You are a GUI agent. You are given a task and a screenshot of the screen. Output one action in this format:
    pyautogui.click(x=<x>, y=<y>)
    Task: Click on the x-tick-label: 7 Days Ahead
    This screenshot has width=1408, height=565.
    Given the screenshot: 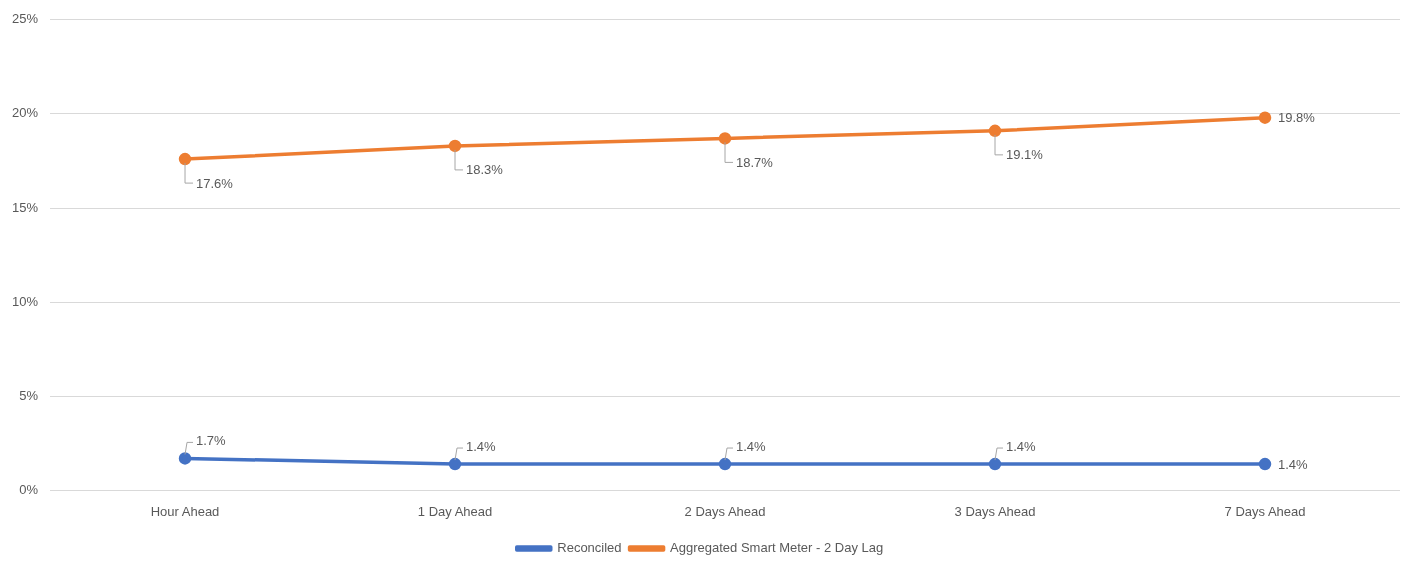 What is the action you would take?
    pyautogui.click(x=1265, y=511)
    